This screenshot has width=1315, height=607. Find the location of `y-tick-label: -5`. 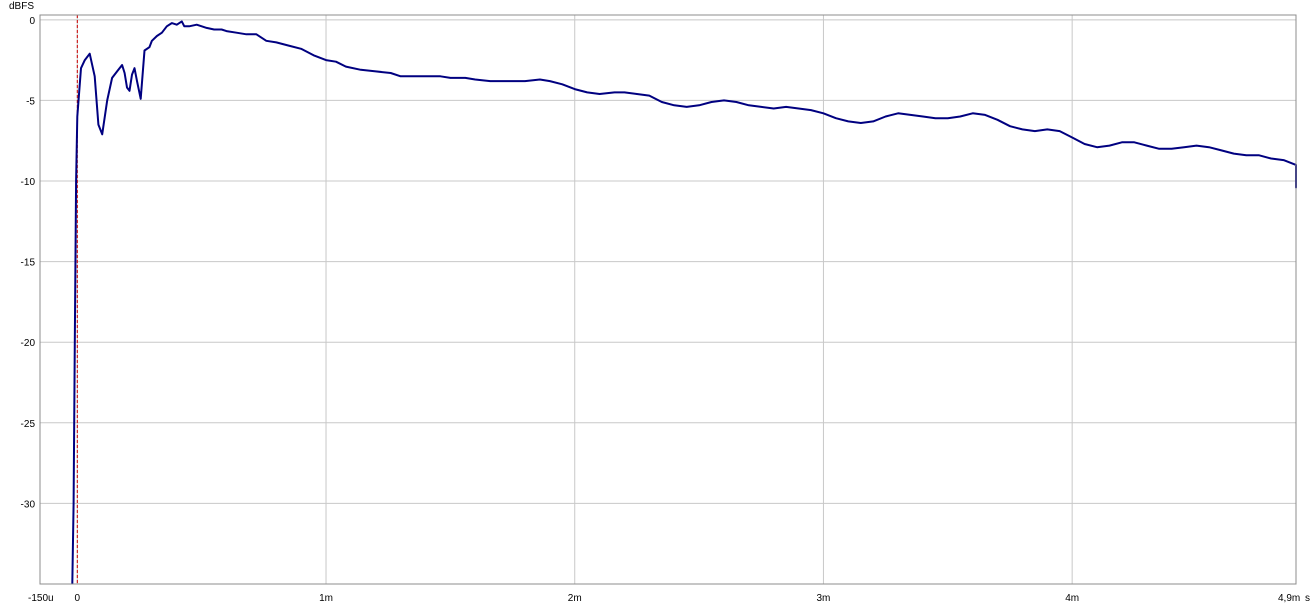

y-tick-label: -5 is located at coordinates (30, 101).